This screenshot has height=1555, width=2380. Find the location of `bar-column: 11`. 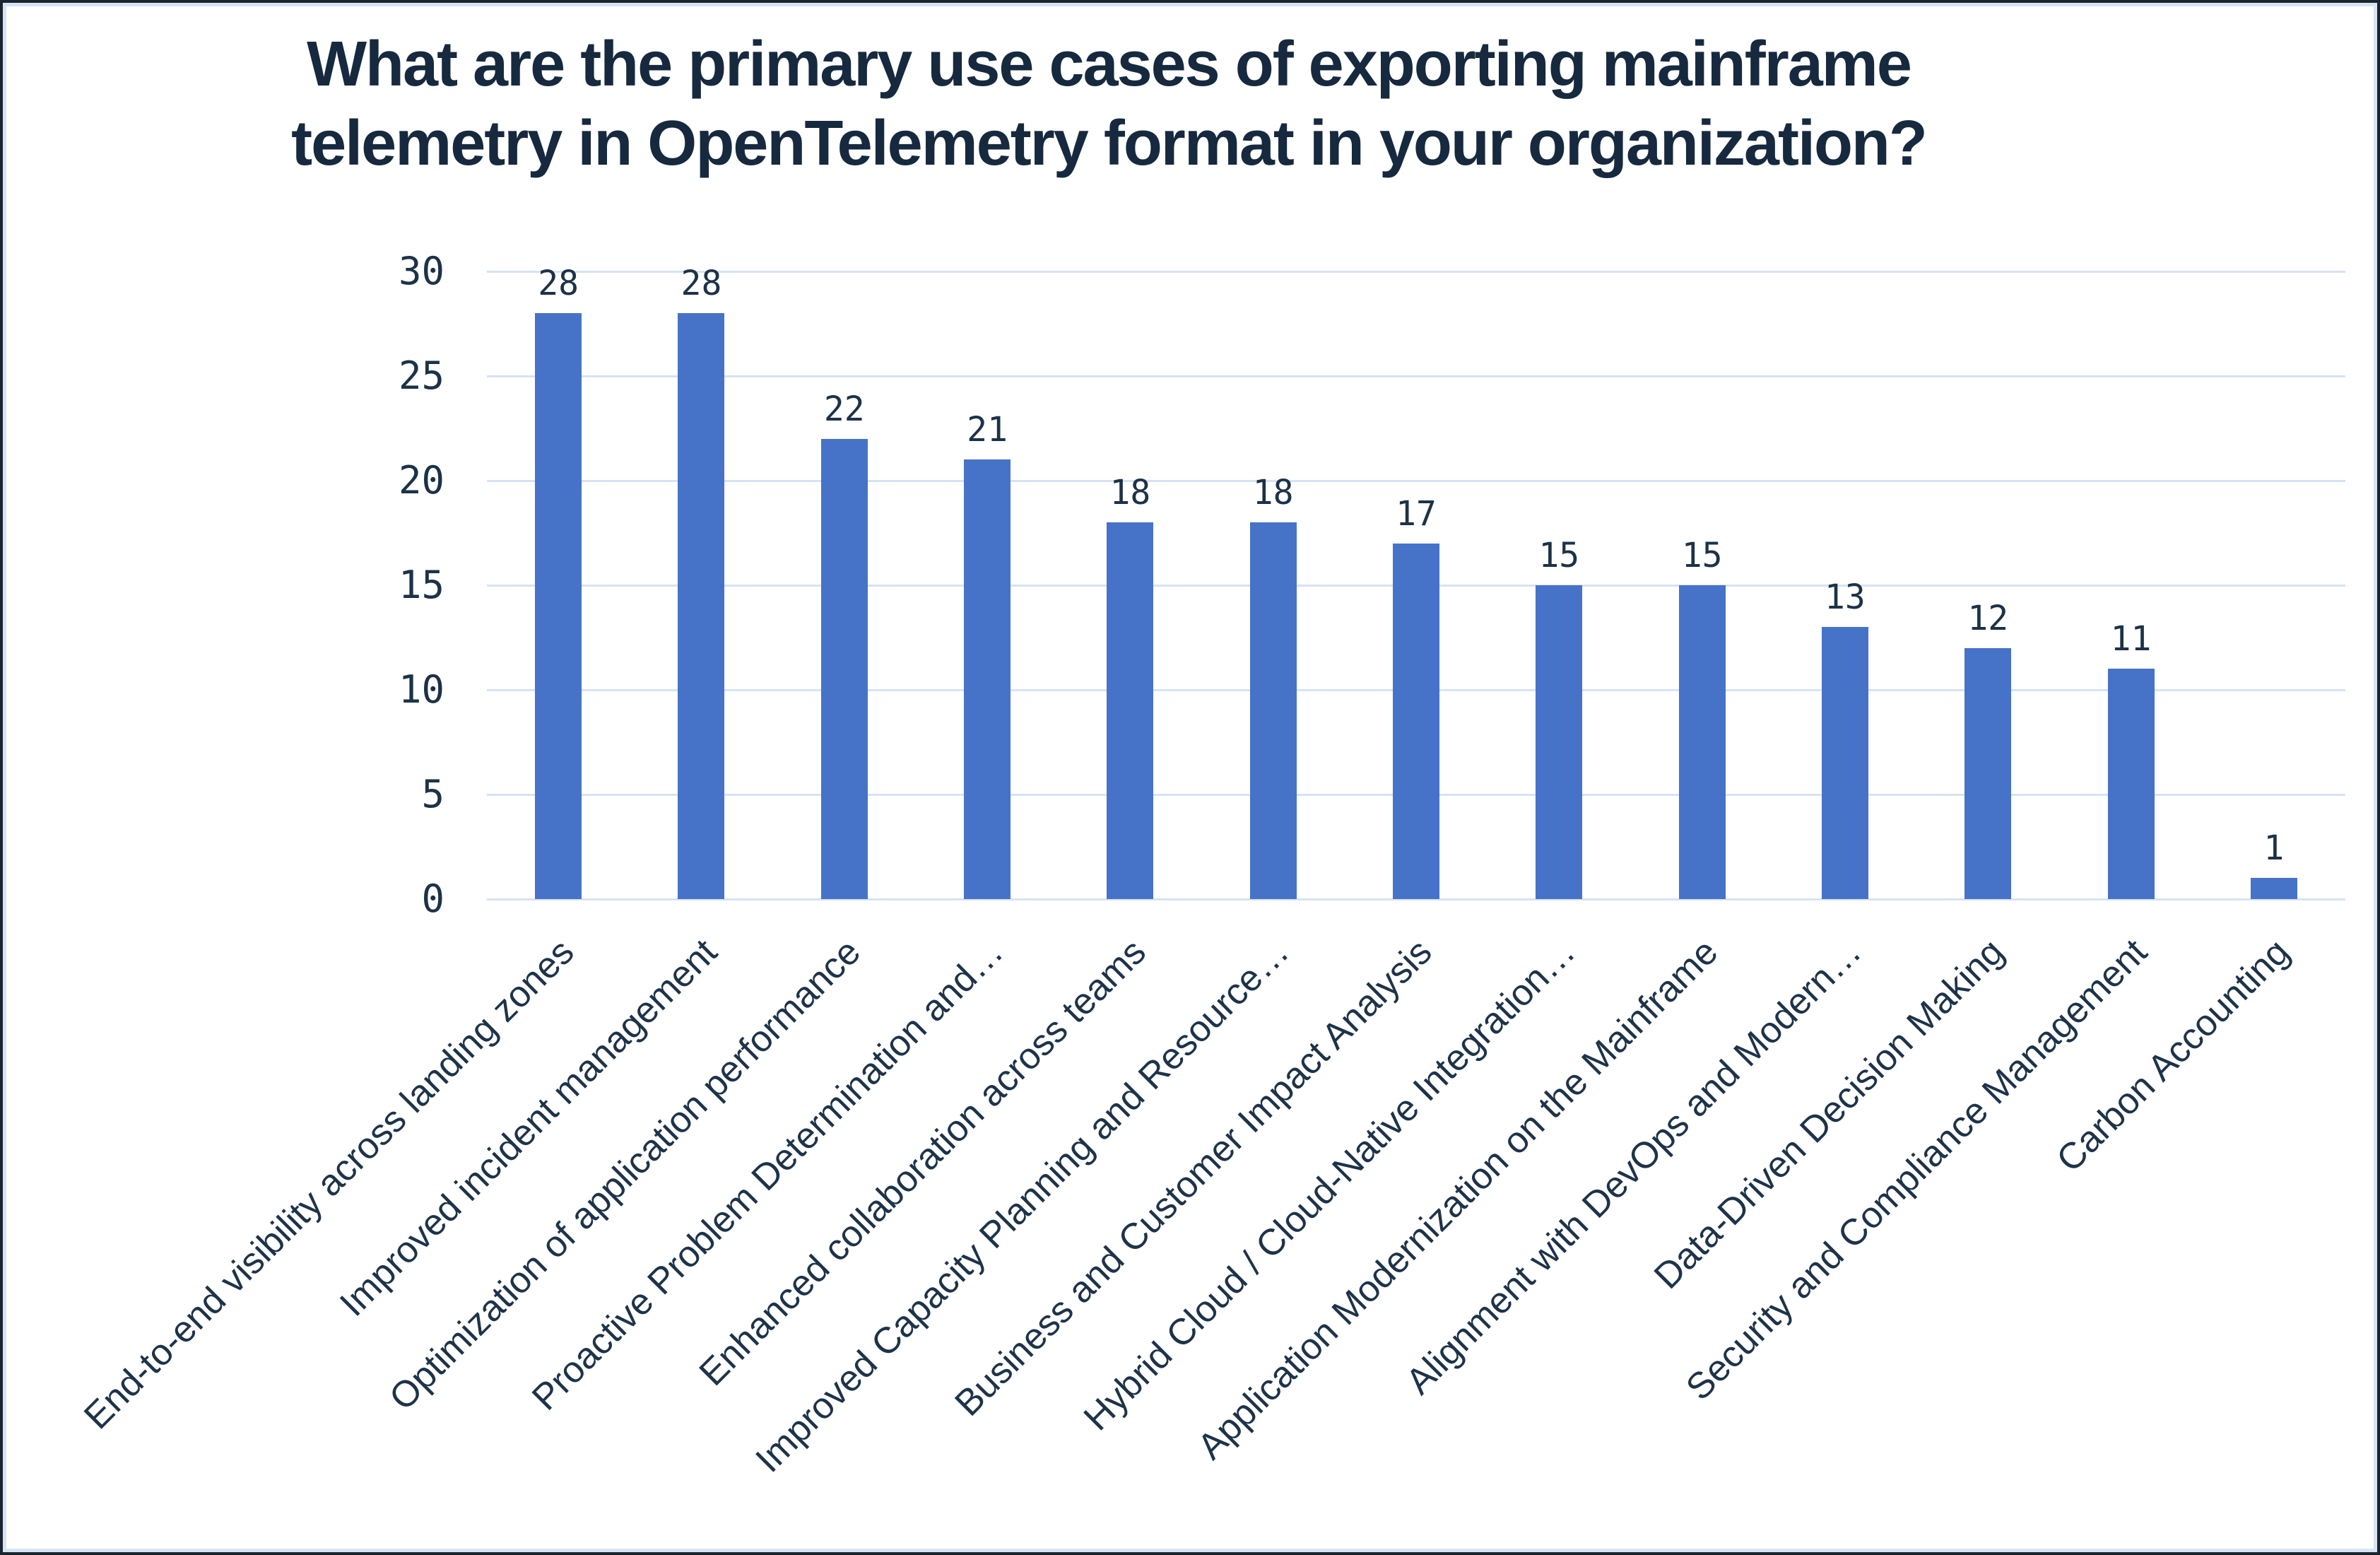

bar-column: 11 is located at coordinates (2131, 585).